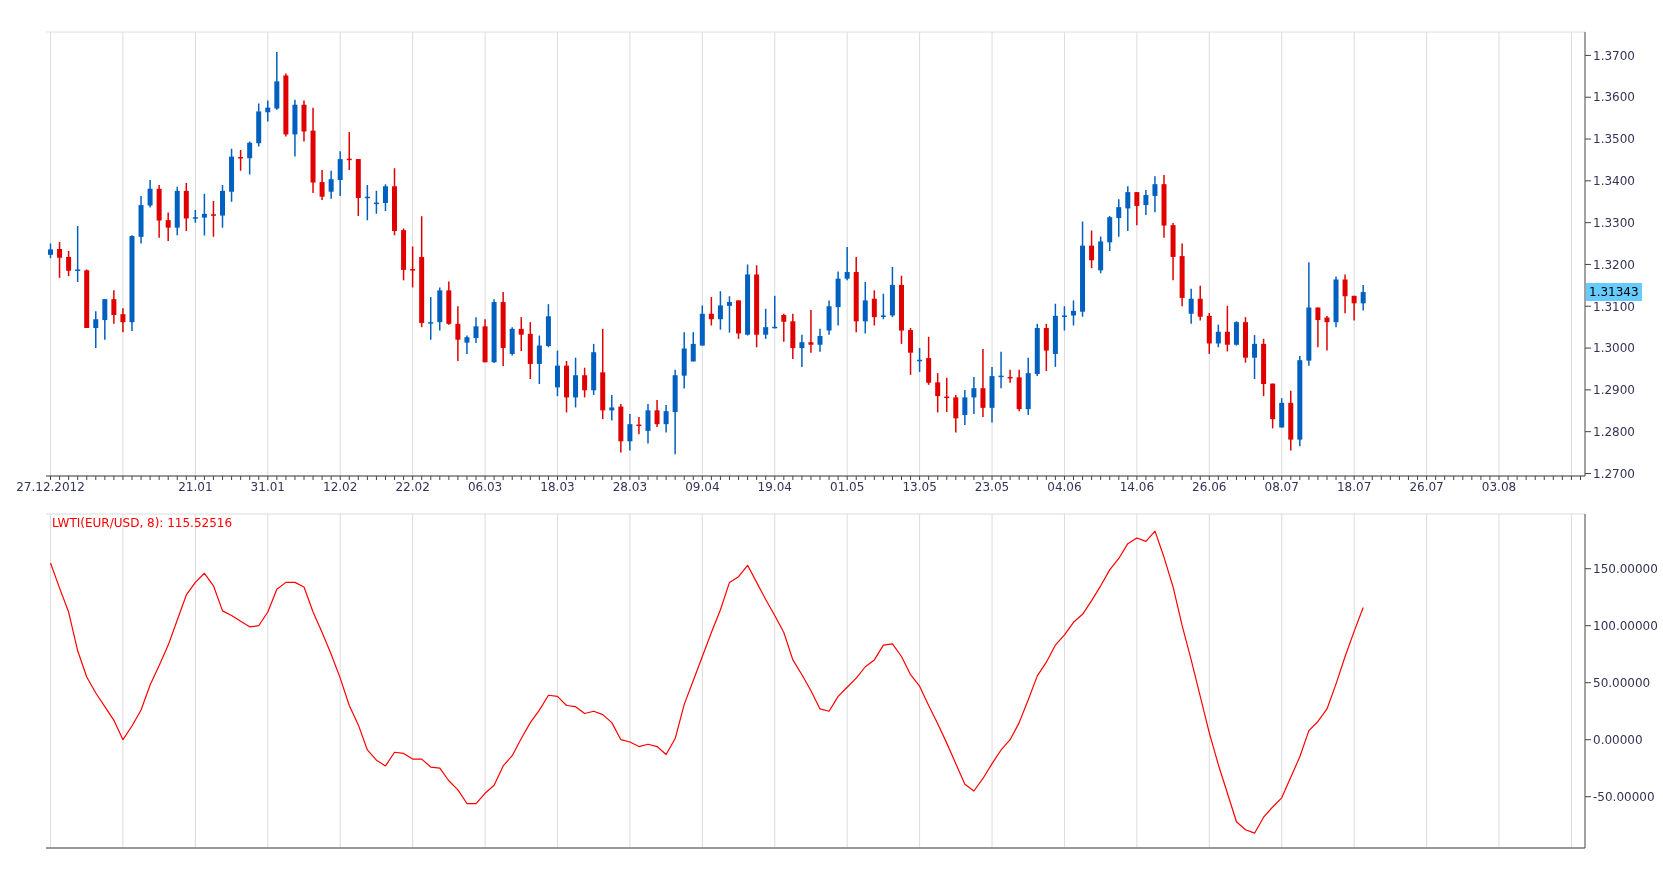 This screenshot has height=870, width=1663. What do you see at coordinates (1426, 486) in the screenshot?
I see `x-tick-label: 26.07` at bounding box center [1426, 486].